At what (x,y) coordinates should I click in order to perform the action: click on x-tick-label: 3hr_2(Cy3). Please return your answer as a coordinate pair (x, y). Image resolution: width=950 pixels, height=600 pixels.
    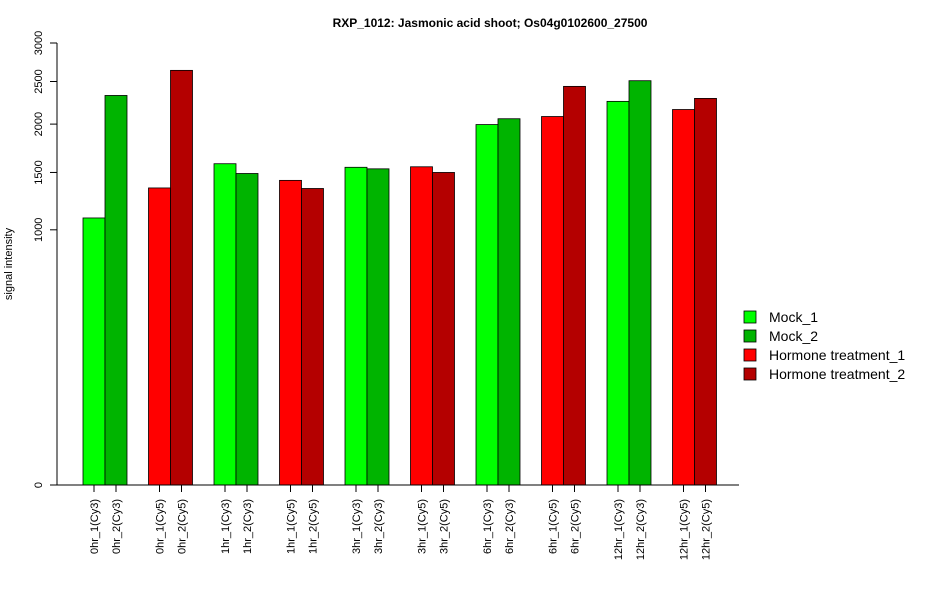
    Looking at the image, I should click on (379, 526).